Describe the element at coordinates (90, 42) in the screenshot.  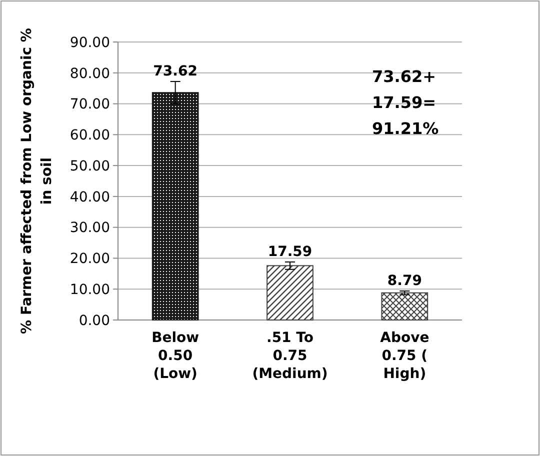
I see `y-tick-label: 90.00` at that location.